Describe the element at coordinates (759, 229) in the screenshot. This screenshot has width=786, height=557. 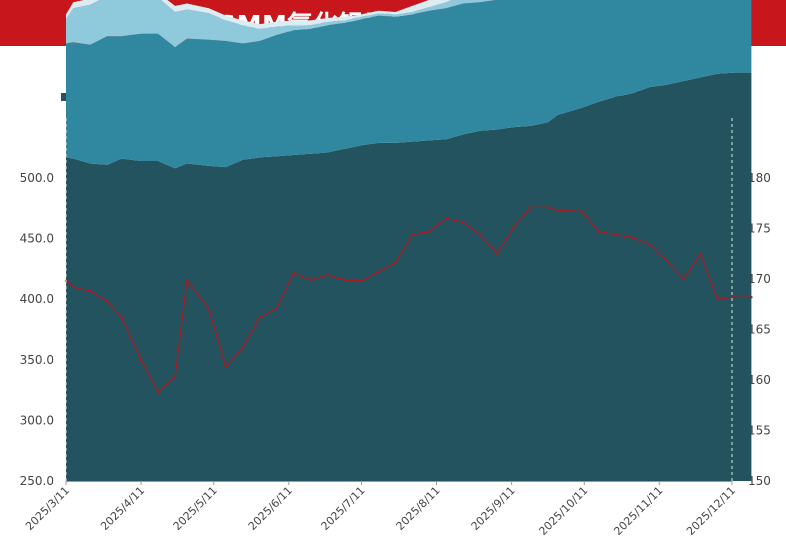
I see `y-right-tick-label: 175` at that location.